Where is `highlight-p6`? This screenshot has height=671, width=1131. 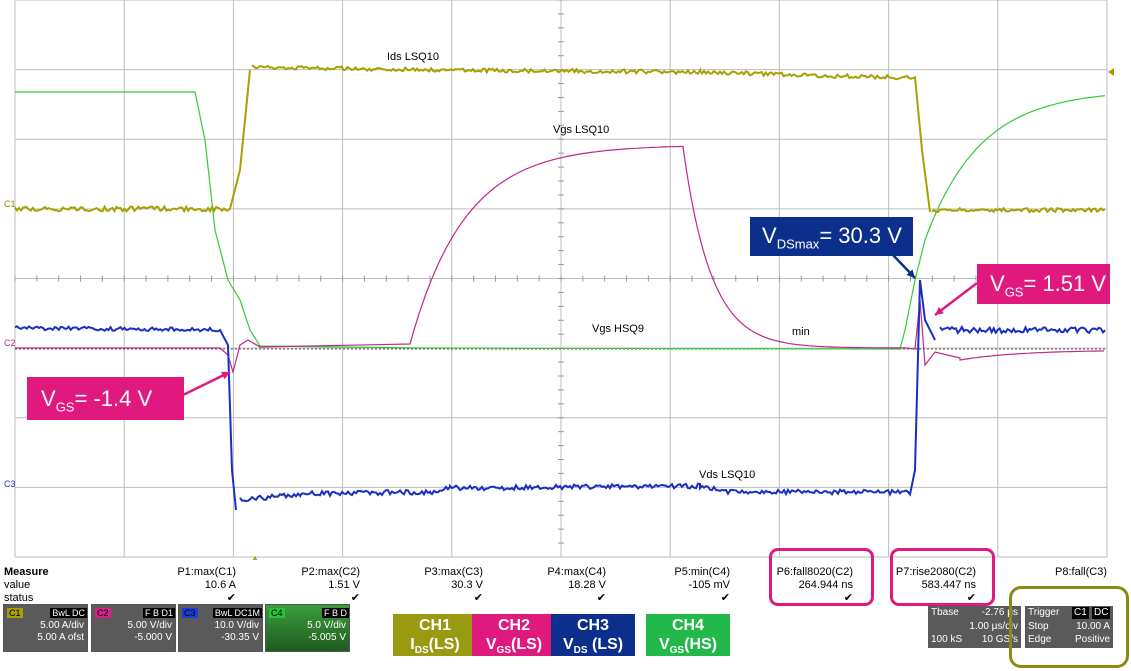
highlight-p6 is located at coordinates (821, 577).